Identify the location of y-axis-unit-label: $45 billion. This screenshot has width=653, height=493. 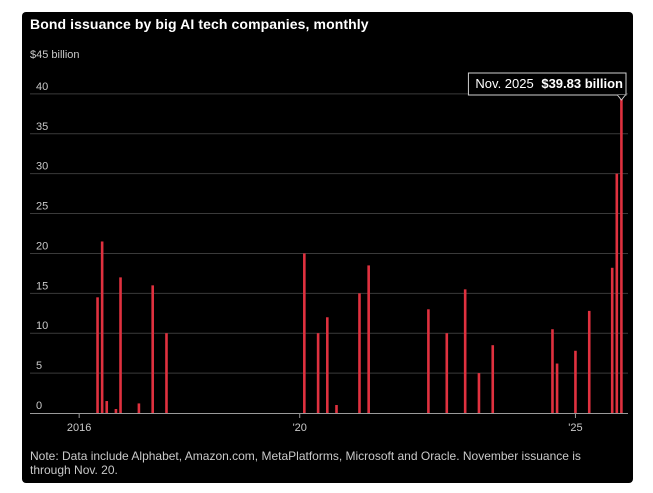
(55, 55).